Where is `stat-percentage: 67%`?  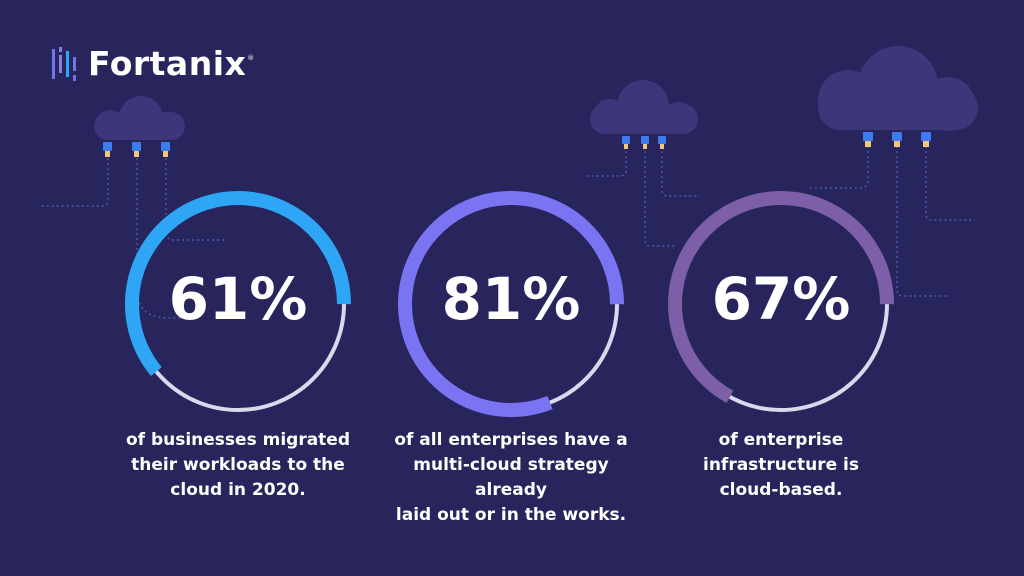
stat-percentage: 67% is located at coordinates (781, 299).